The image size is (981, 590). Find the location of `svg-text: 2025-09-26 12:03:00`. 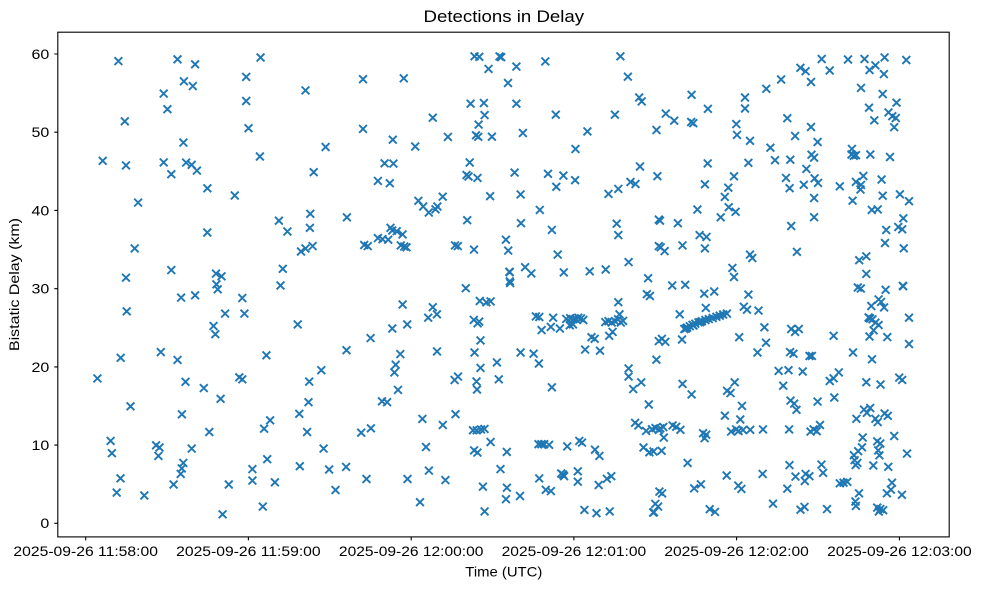

svg-text: 2025-09-26 12:03:00 is located at coordinates (899, 551).